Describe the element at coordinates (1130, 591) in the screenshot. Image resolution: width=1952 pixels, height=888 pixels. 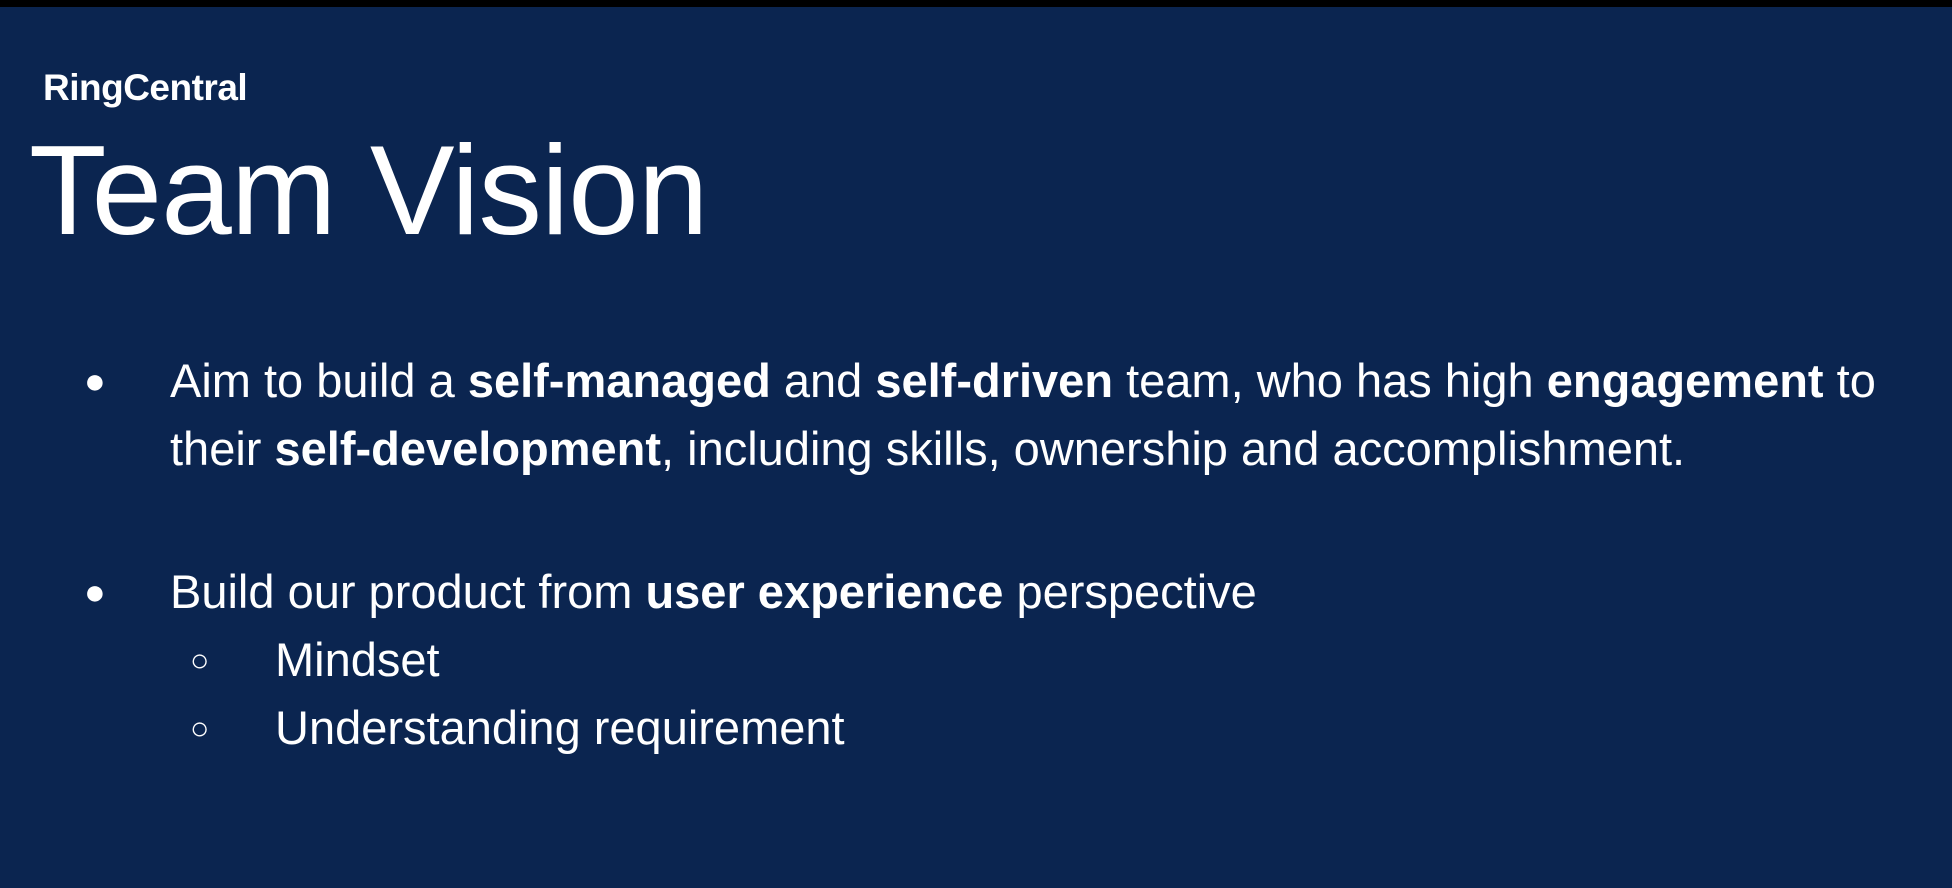
I see `text-segment: perspective` at that location.